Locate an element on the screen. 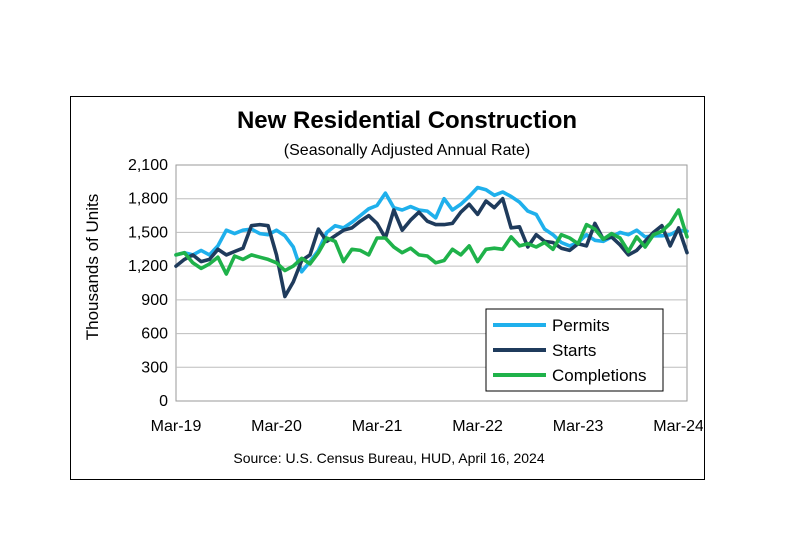 The width and height of the screenshot is (800, 553). x-tick-label: Mar-23 is located at coordinates (578, 426).